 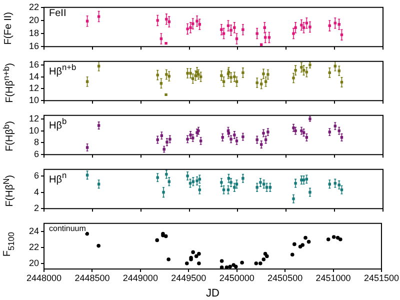 What do you see at coordinates (236, 277) in the screenshot?
I see `x-tick-label: 2450000` at bounding box center [236, 277].